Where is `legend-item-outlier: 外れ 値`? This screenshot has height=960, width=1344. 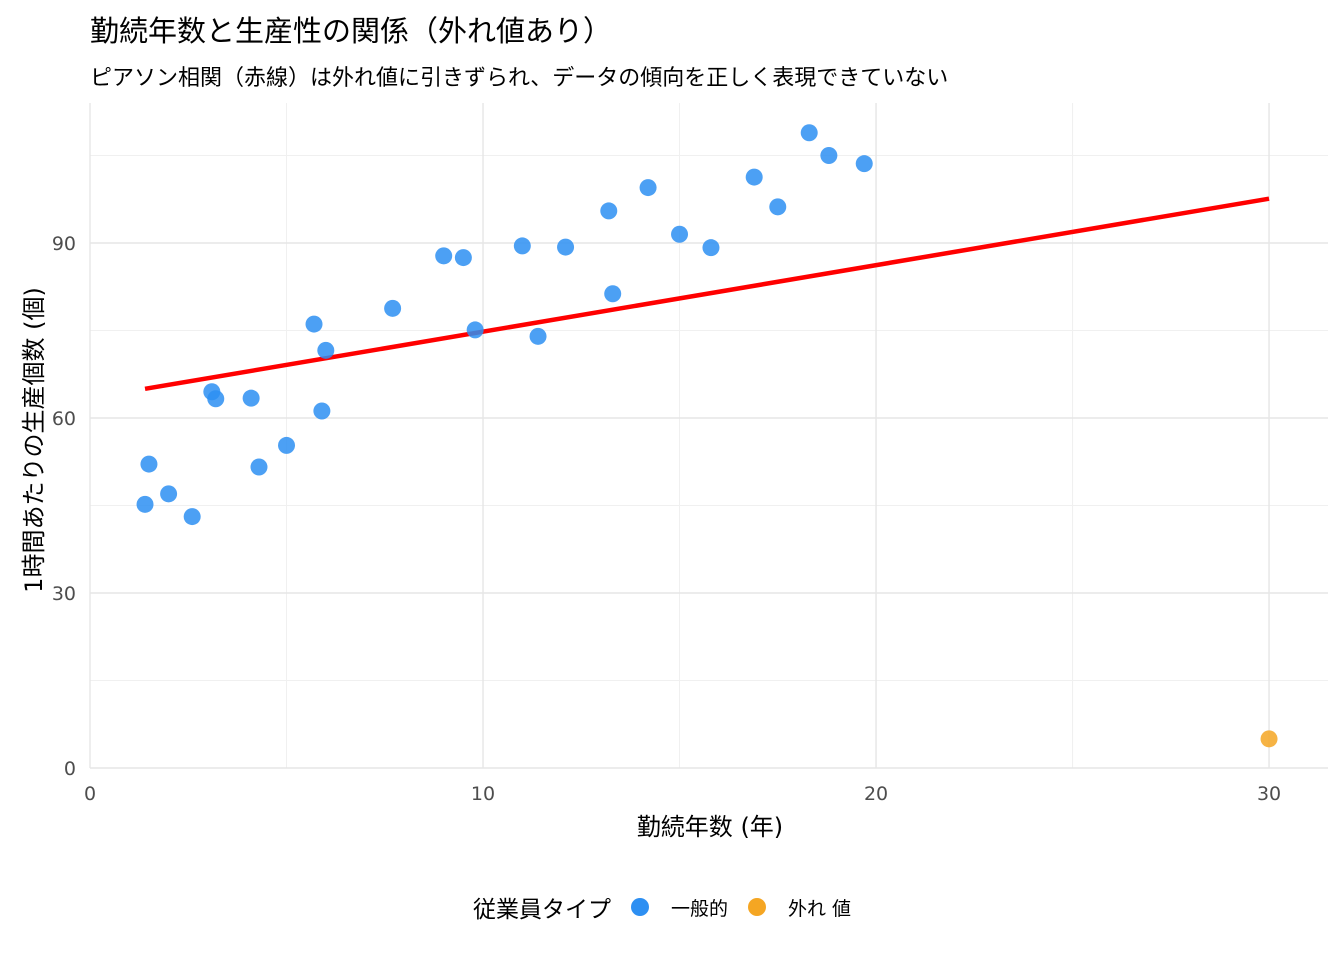
legend-item-outlier: 外れ 値 is located at coordinates (799, 907).